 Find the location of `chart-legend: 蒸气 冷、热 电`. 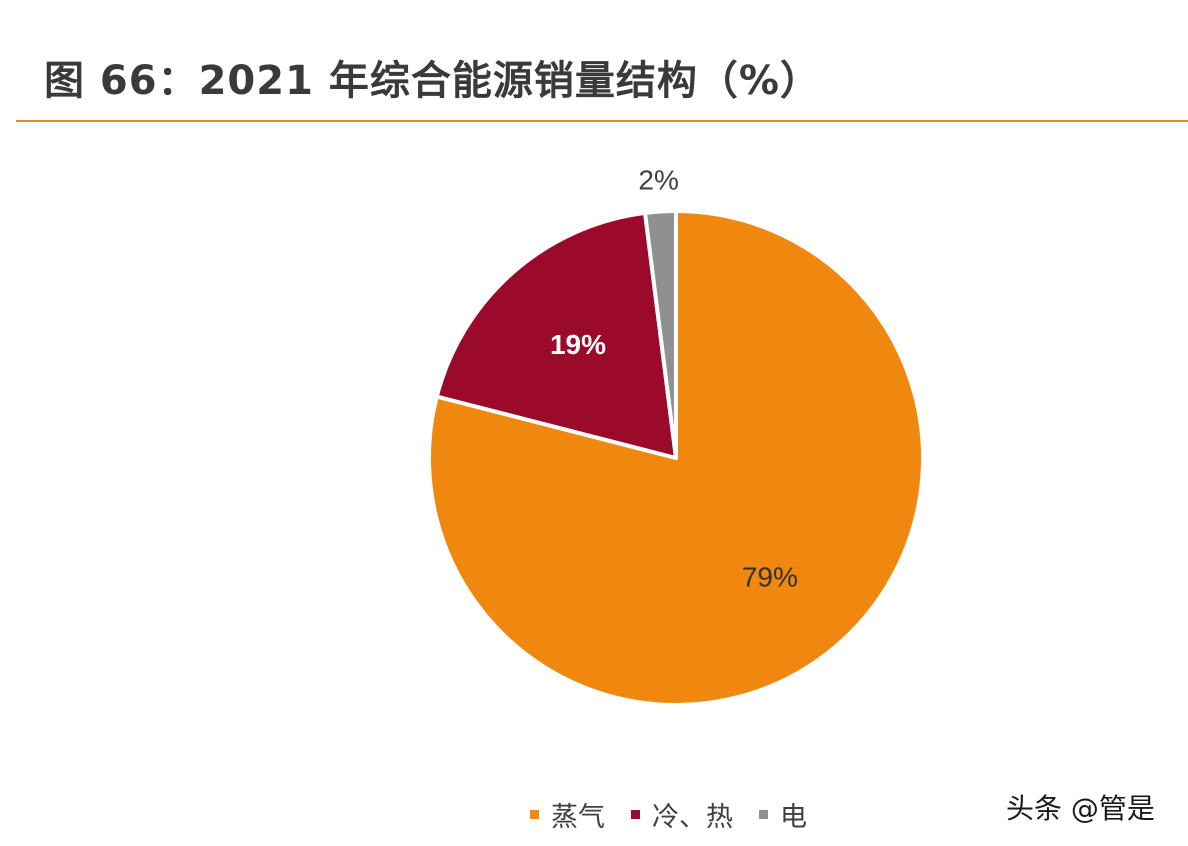

chart-legend: 蒸气 冷、热 电 is located at coordinates (681, 814).